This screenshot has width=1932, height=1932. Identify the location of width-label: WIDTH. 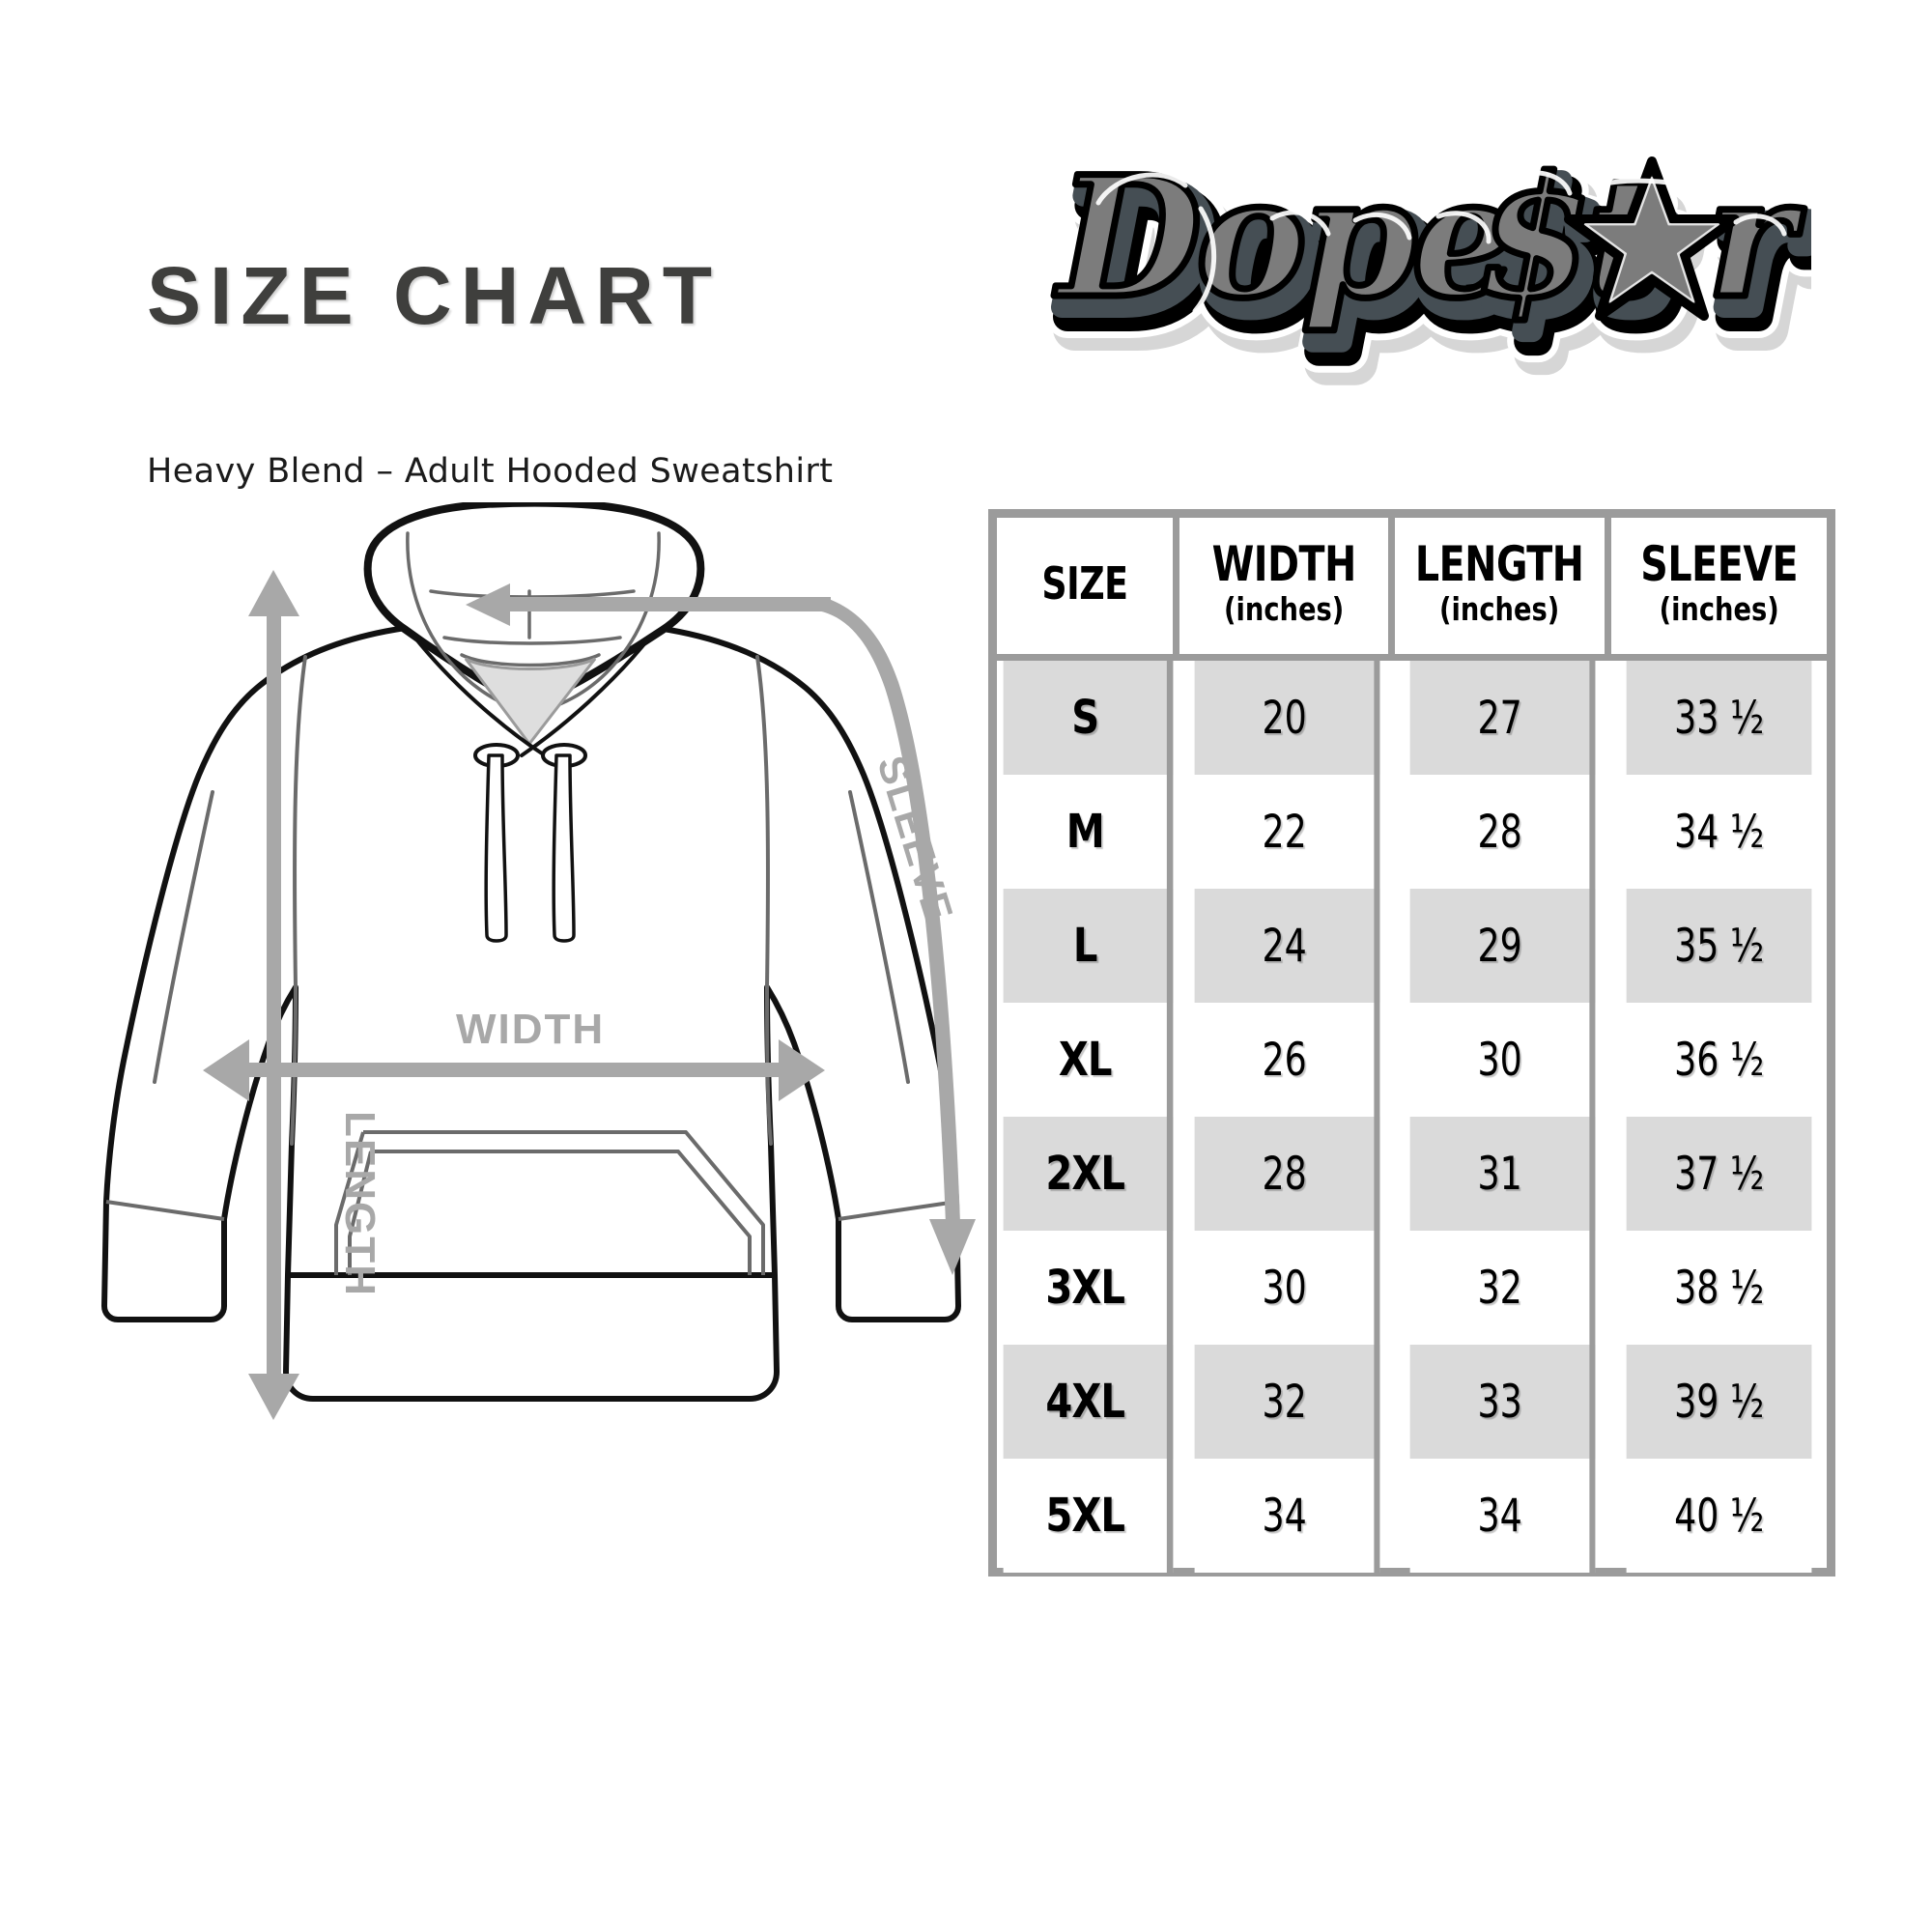
(530, 1029).